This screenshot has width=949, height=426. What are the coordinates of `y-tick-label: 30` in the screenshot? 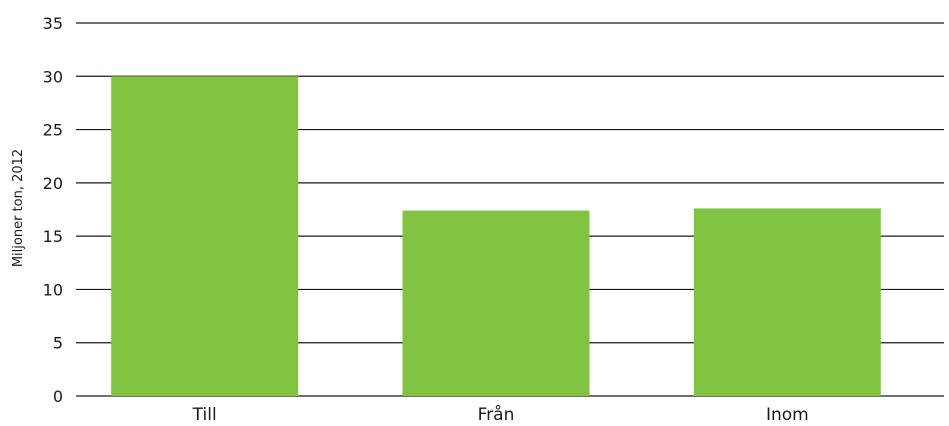 It's located at (53, 76).